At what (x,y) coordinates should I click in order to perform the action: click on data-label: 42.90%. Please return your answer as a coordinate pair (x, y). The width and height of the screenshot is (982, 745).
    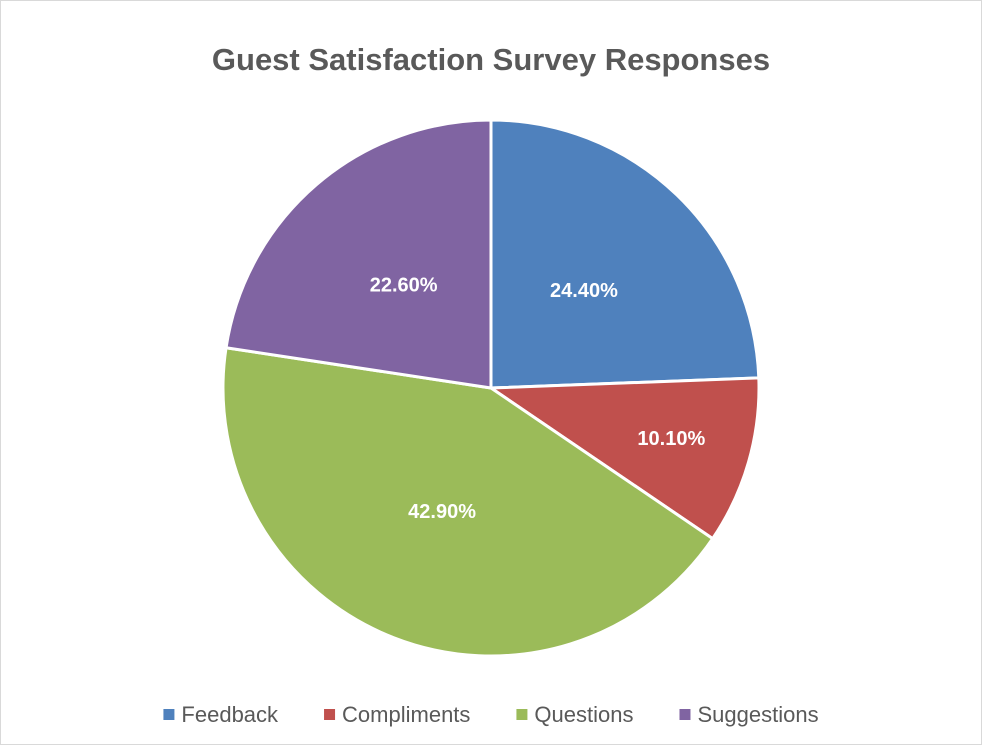
    Looking at the image, I should click on (442, 512).